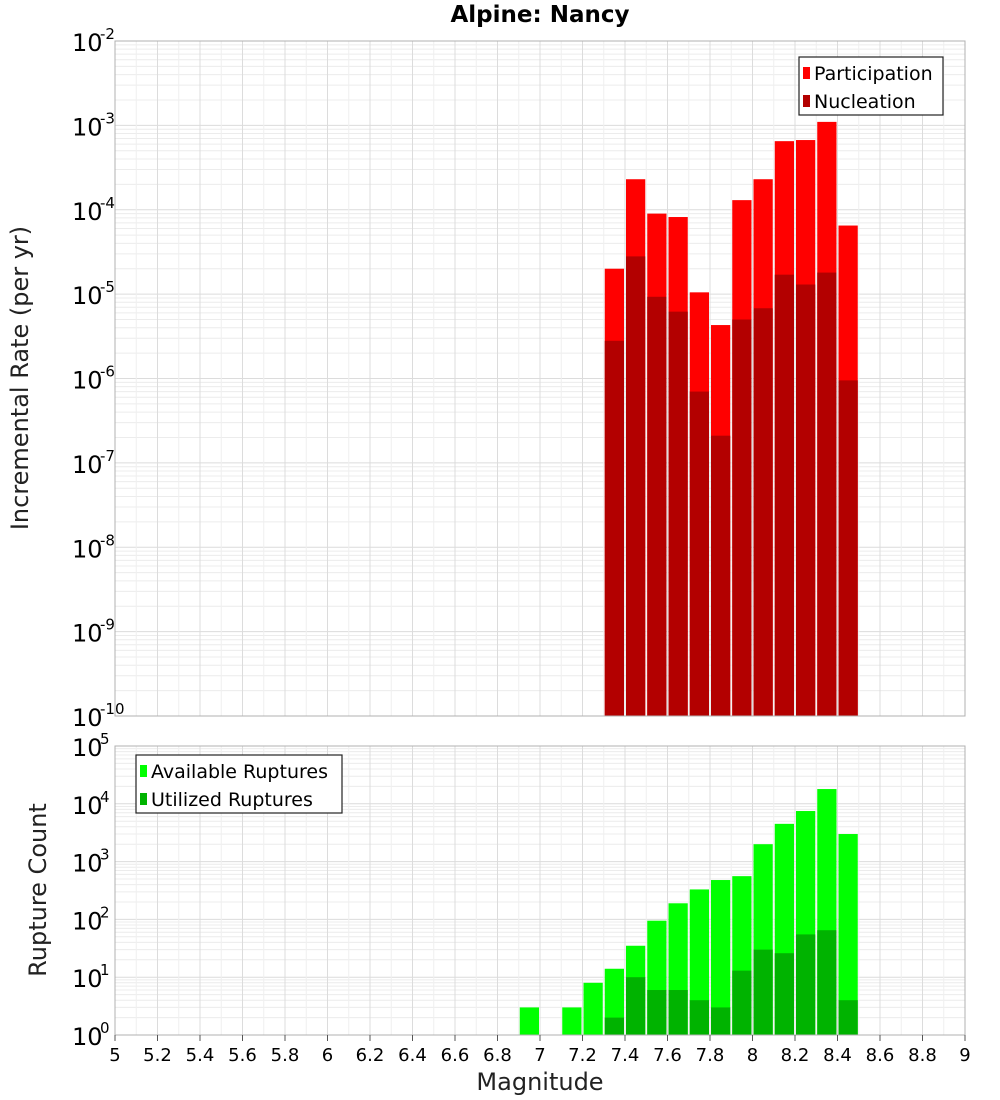 The width and height of the screenshot is (1000, 1100). What do you see at coordinates (232, 800) in the screenshot?
I see `count-legend-label: Utilized Ruptures` at bounding box center [232, 800].